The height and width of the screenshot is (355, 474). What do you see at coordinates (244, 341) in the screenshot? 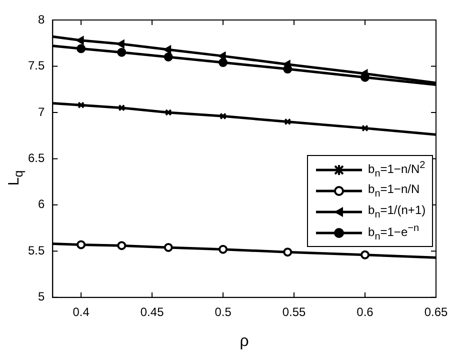
I see `x-axis-title: ρ` at bounding box center [244, 341].